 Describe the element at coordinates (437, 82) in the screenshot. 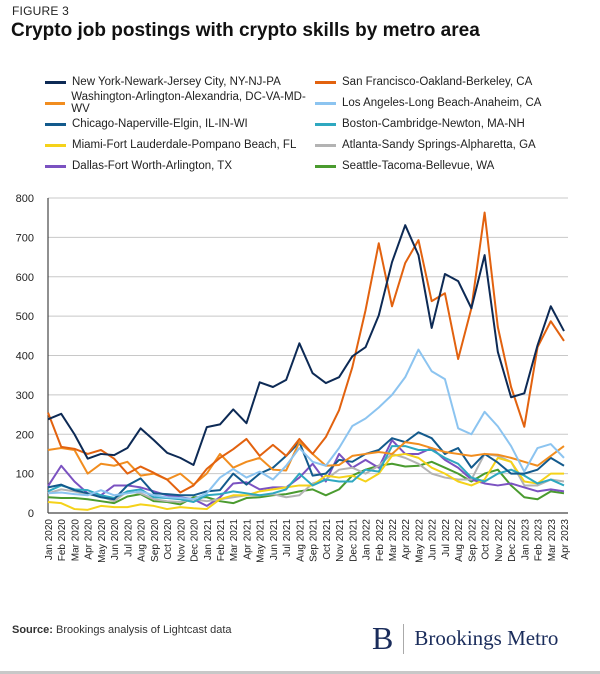

I see `legend-label: San Francisco-Oakland-Berkeley, CA` at that location.